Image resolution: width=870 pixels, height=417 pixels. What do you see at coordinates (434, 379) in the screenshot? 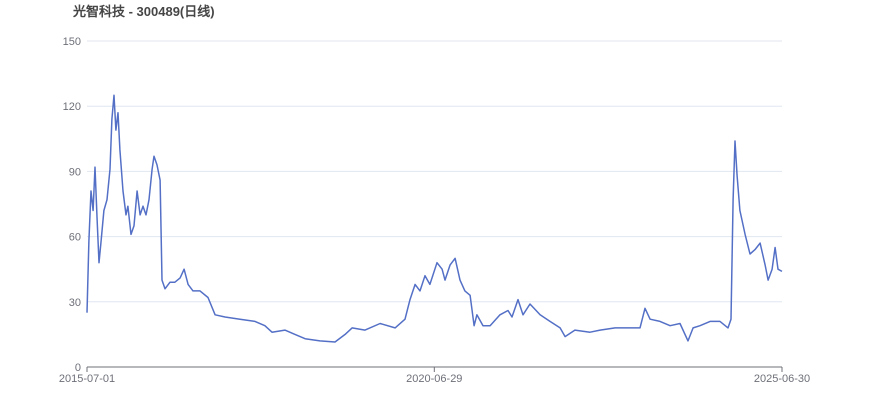
I see `x-tick-label: 2020-06-29` at bounding box center [434, 379].